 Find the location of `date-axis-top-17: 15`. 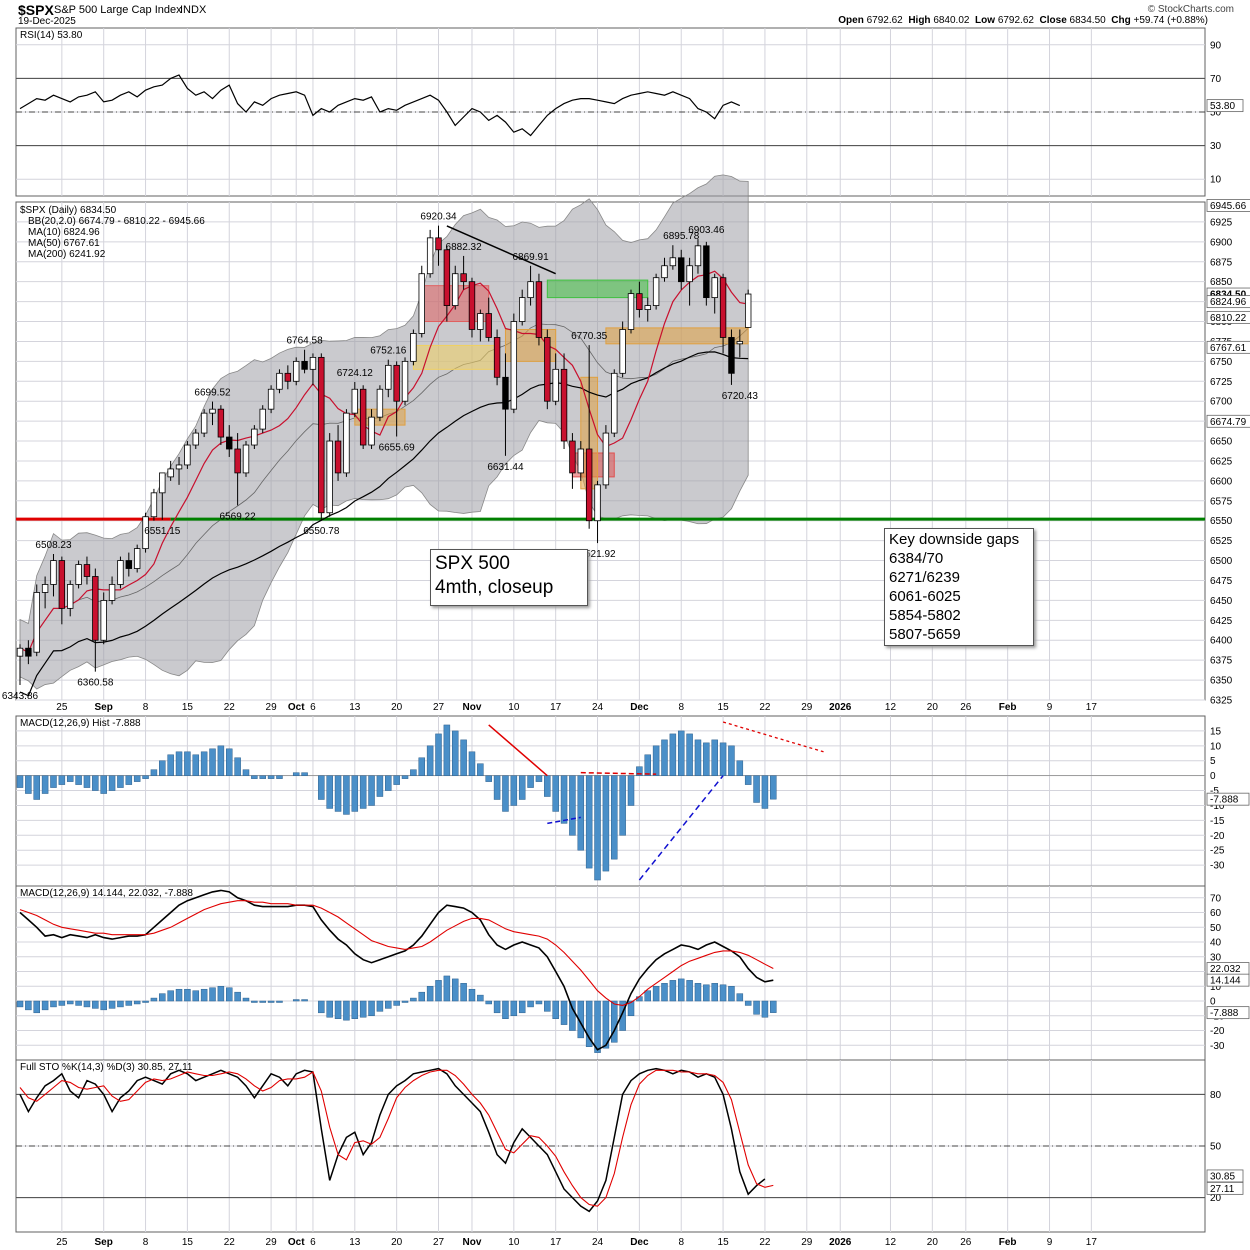

date-axis-top-17: 15 is located at coordinates (724, 707).